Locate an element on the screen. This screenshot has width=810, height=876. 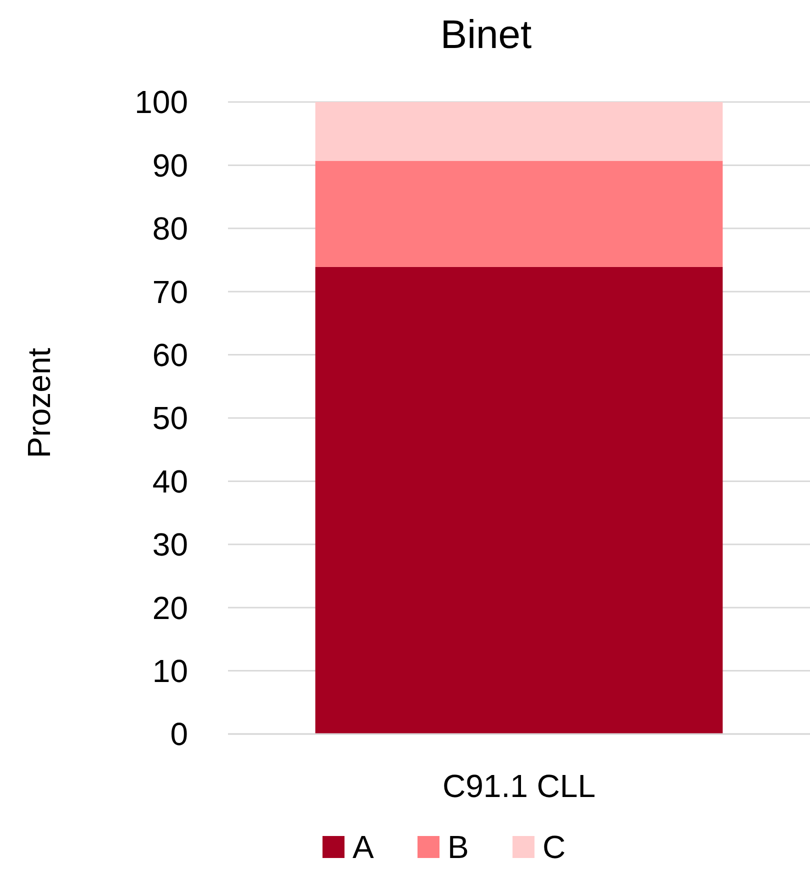
y-tick-label: 100 is located at coordinates (161, 102).